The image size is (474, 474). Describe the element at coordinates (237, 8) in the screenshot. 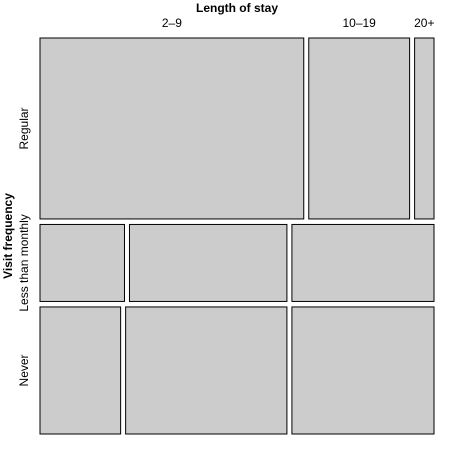

I see `chart-title: Length of stay` at that location.